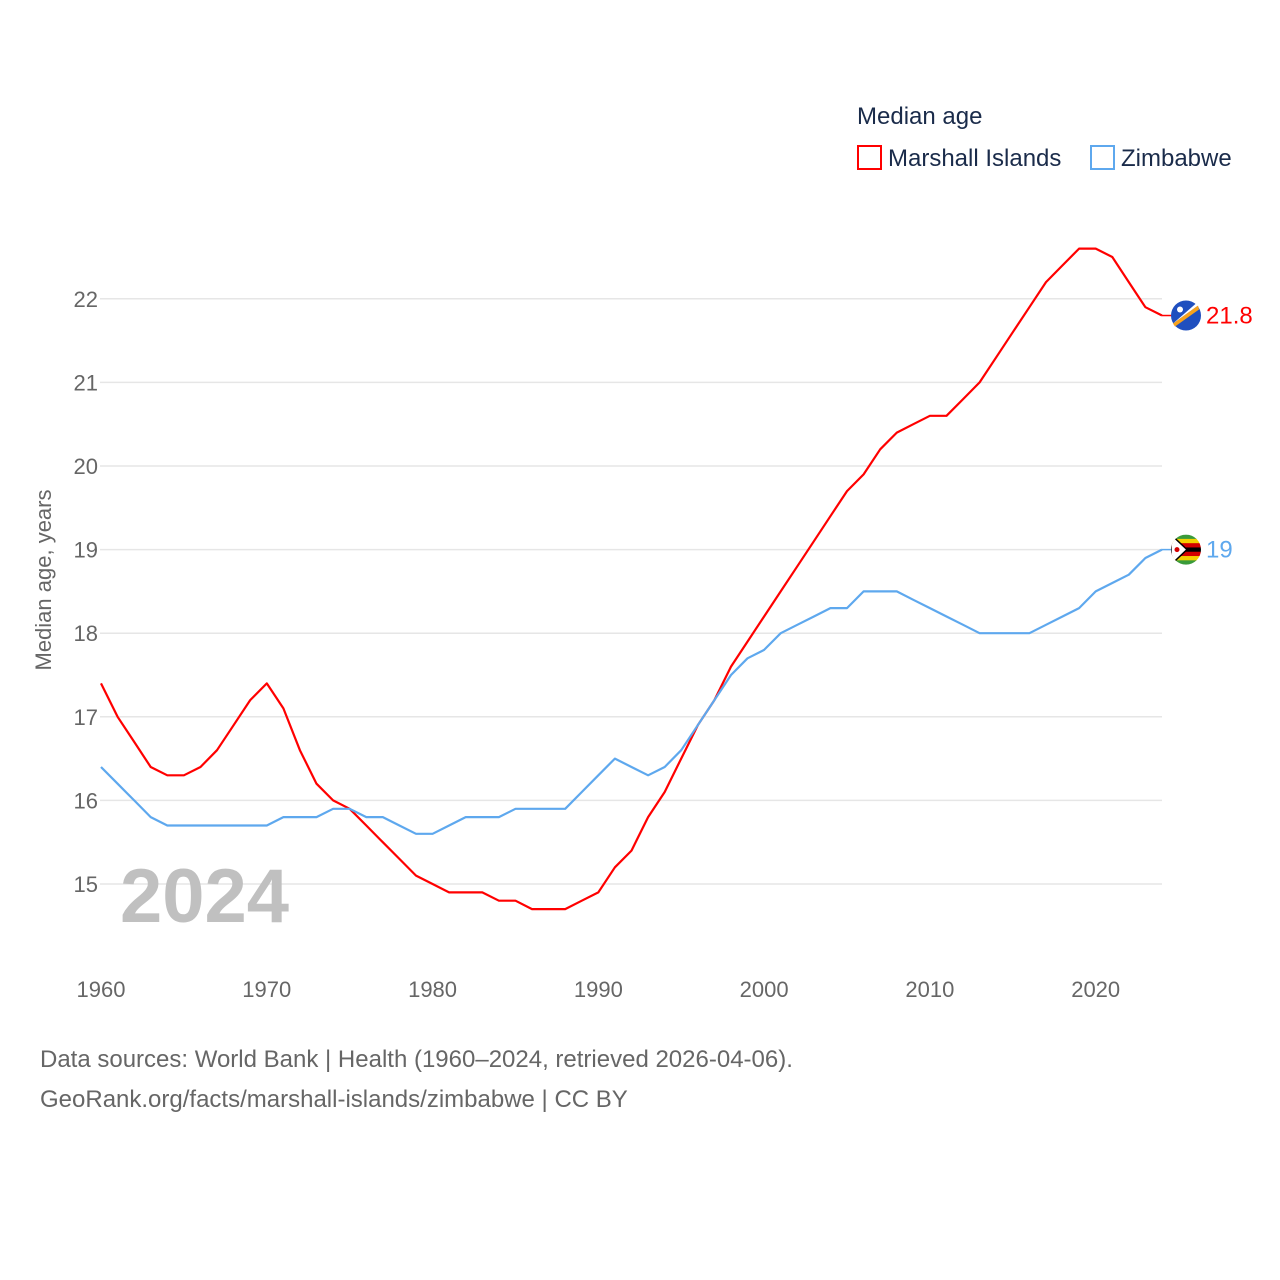 The width and height of the screenshot is (1280, 1280). Describe the element at coordinates (432, 989) in the screenshot. I see `x-tick-label: 1980` at that location.